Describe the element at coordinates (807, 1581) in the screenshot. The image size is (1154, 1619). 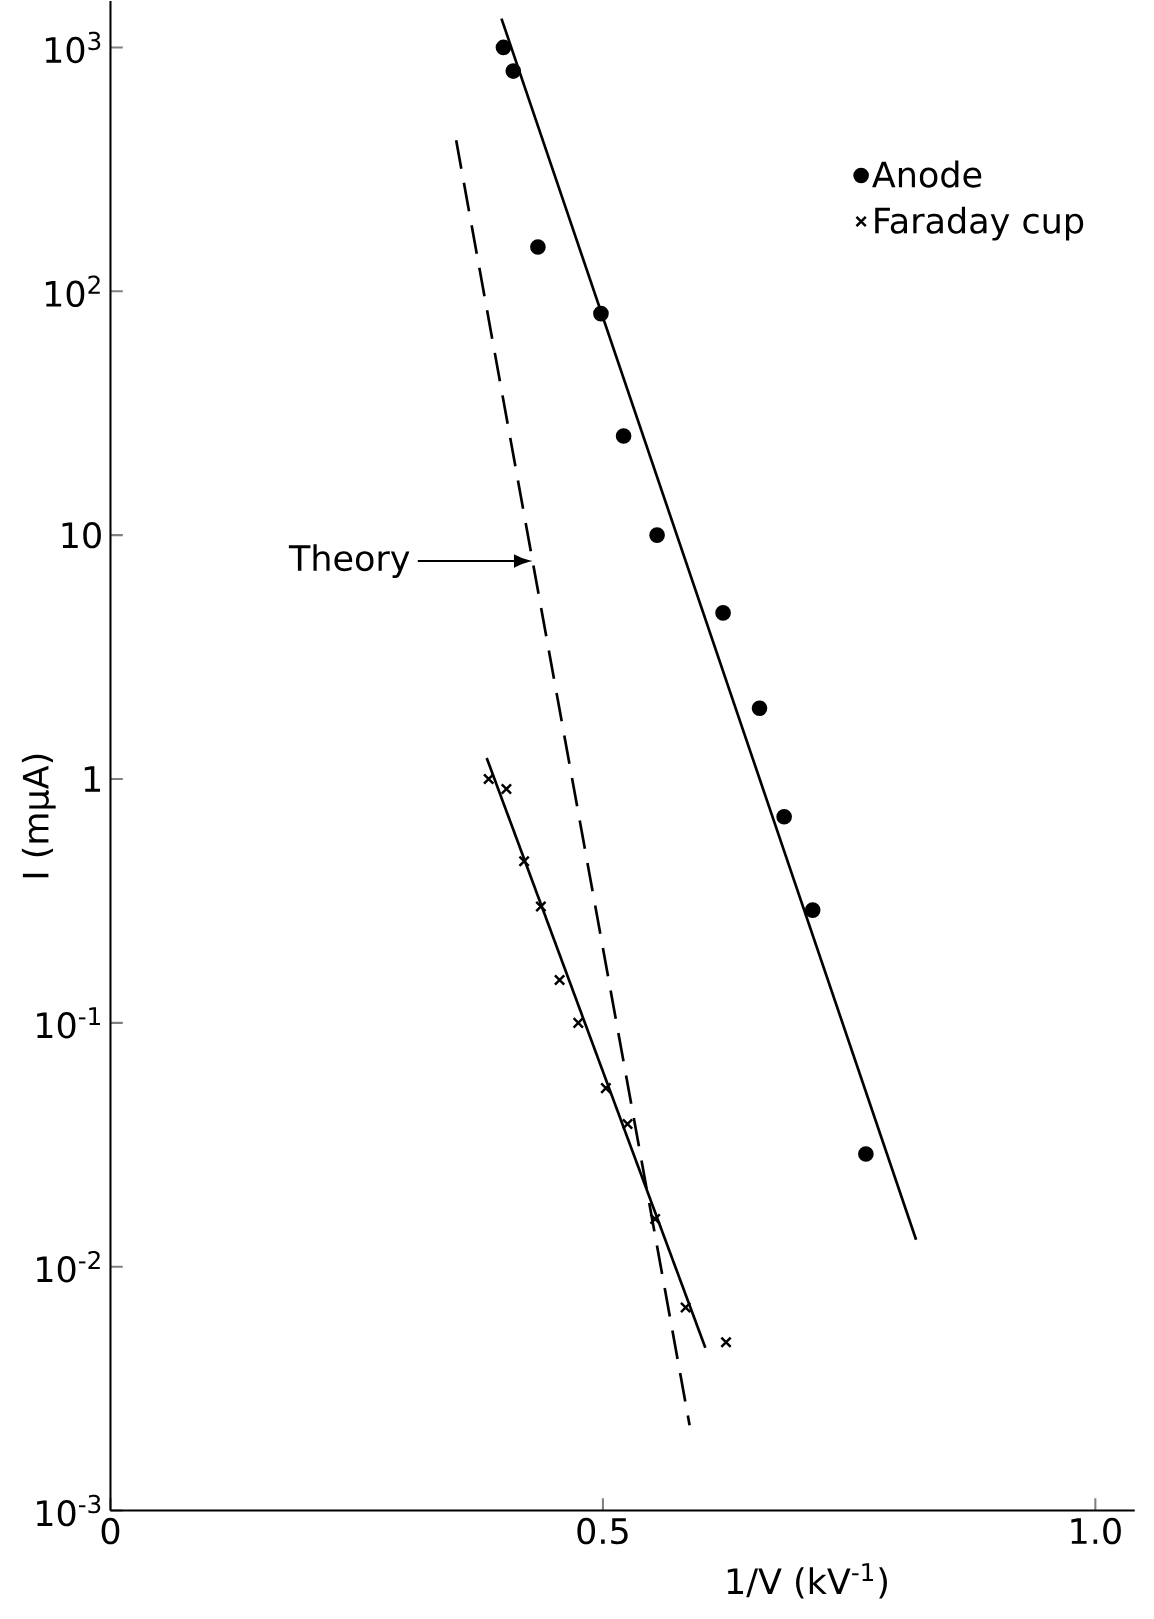
I see `x-axis-title: 1/V (kV$^{-1}$)` at that location.